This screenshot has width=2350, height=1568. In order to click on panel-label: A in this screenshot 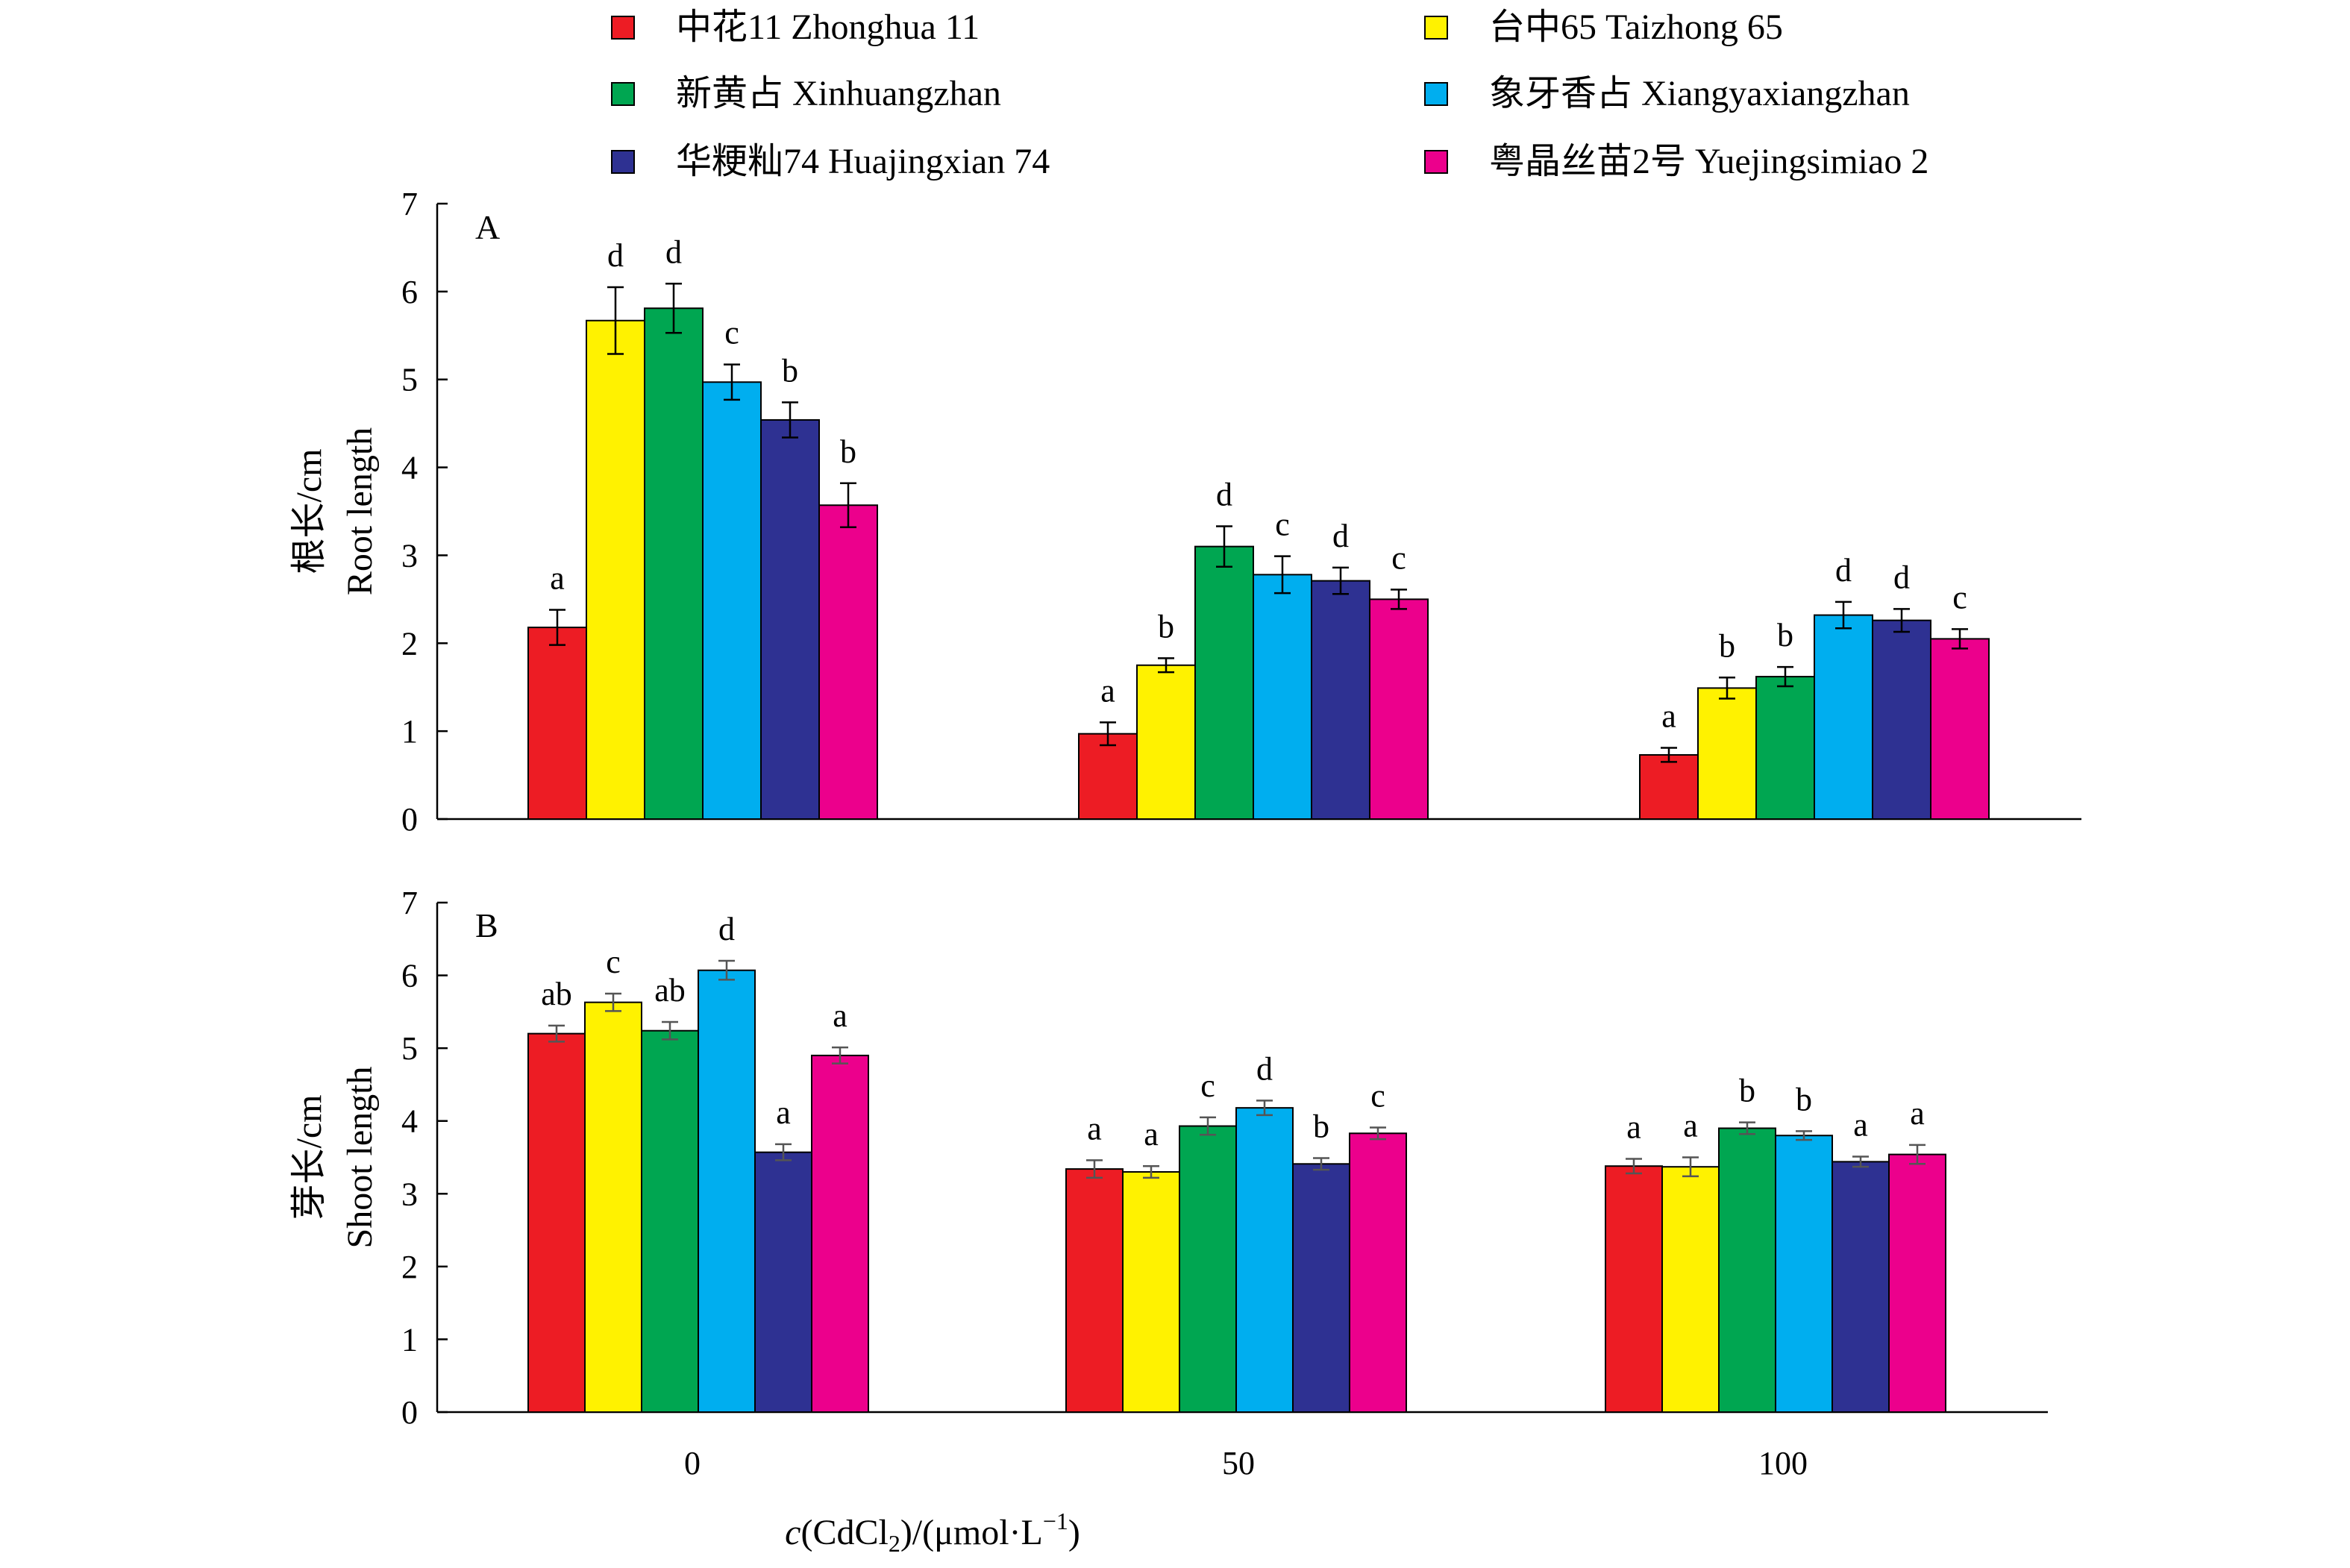, I will do `click(488, 227)`.